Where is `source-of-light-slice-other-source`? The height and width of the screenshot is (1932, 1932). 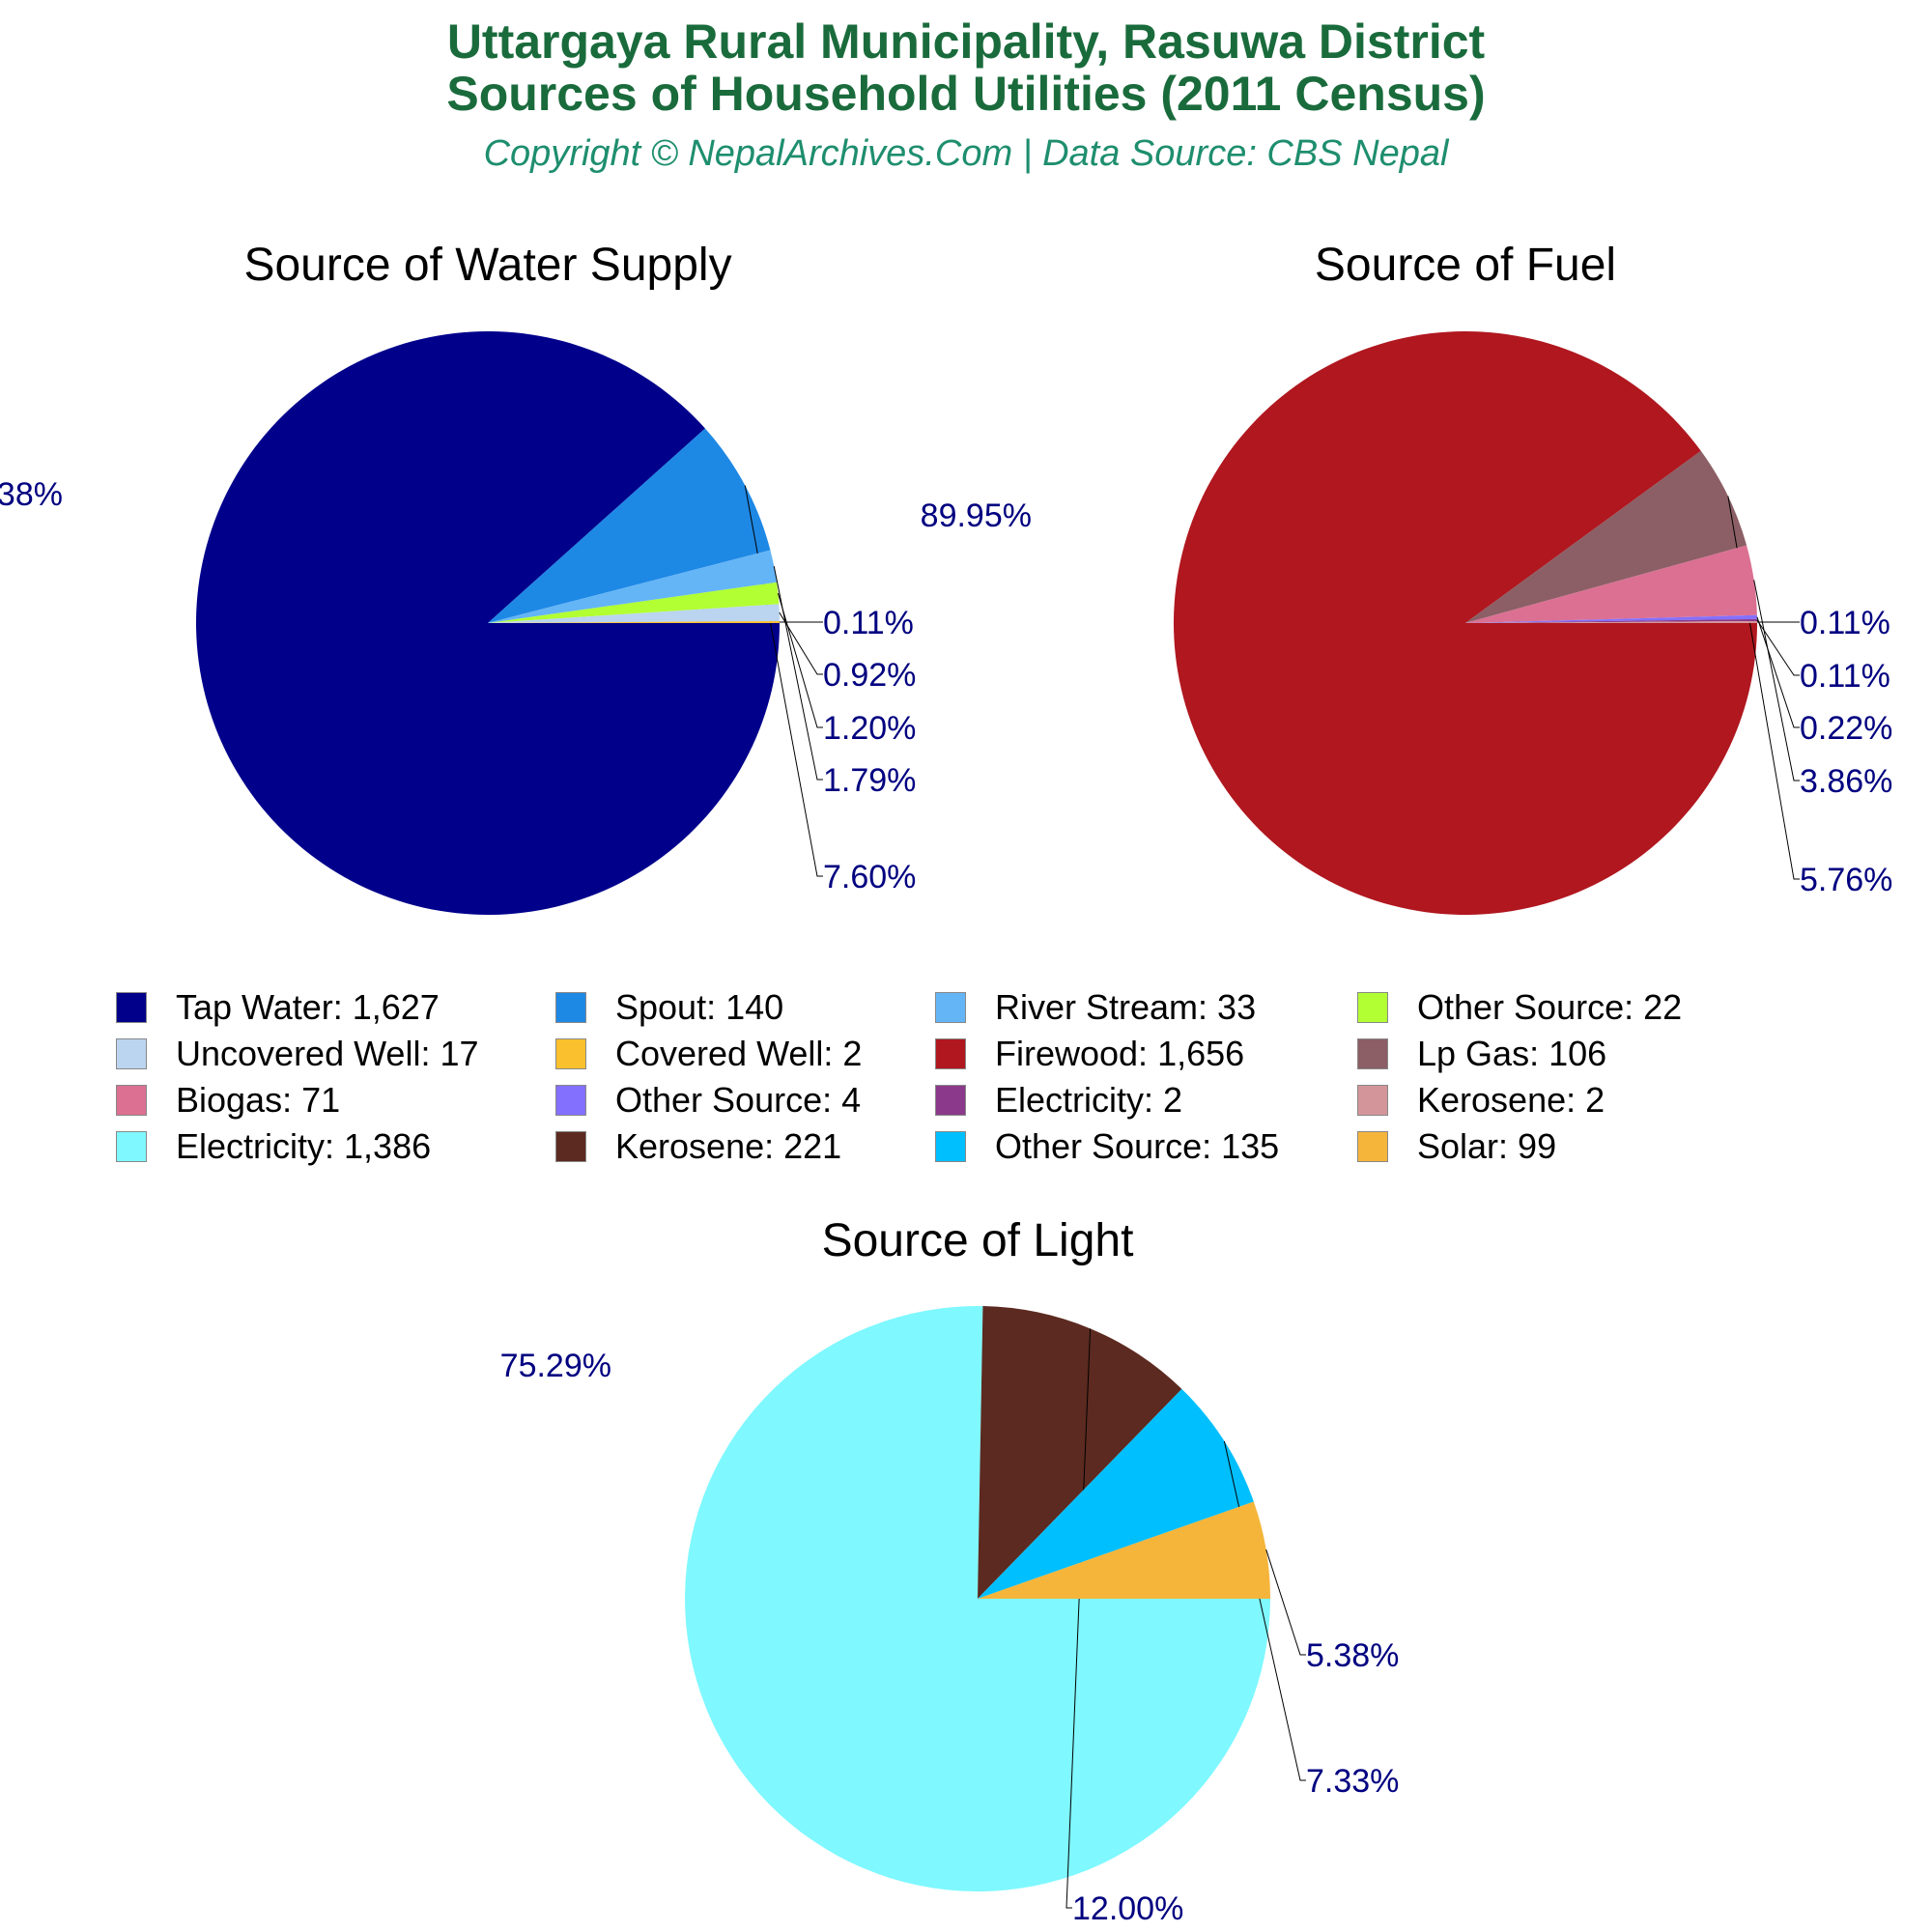 source-of-light-slice-other-source is located at coordinates (1116, 1493).